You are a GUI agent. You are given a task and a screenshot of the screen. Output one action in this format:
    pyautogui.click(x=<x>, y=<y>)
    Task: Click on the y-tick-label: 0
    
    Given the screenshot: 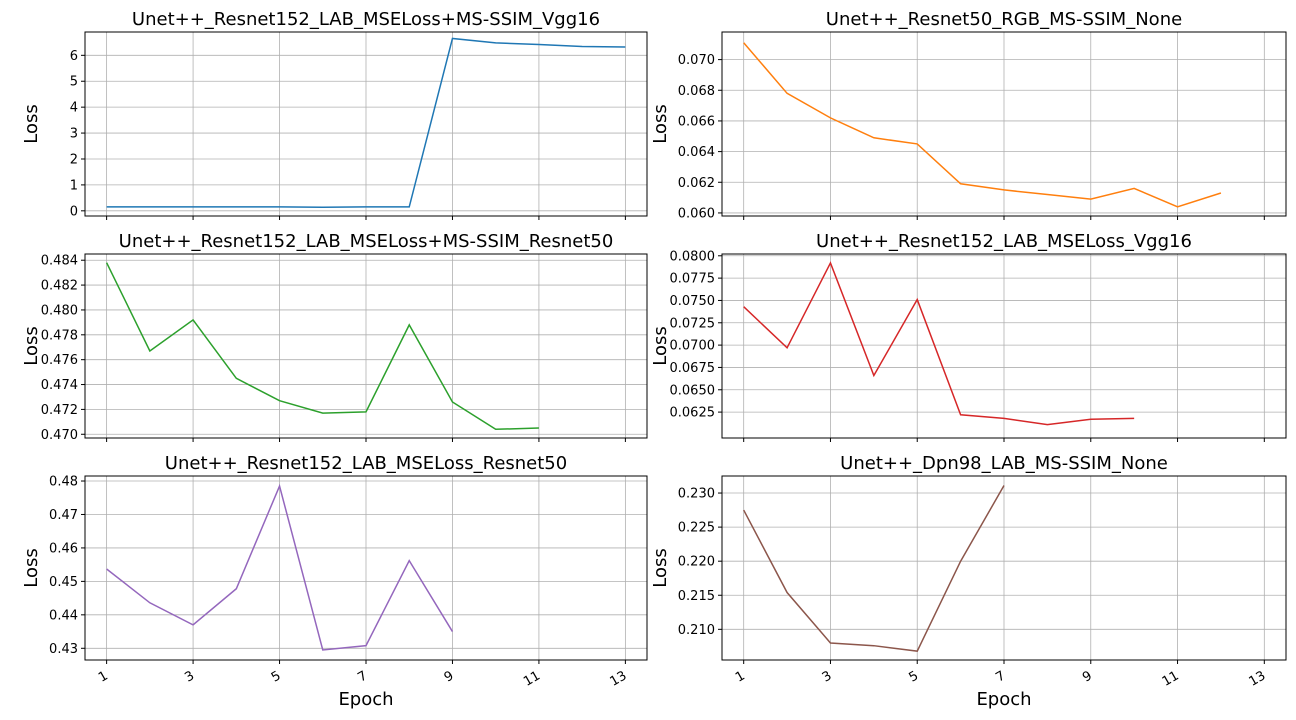 What is the action you would take?
    pyautogui.click(x=74, y=211)
    